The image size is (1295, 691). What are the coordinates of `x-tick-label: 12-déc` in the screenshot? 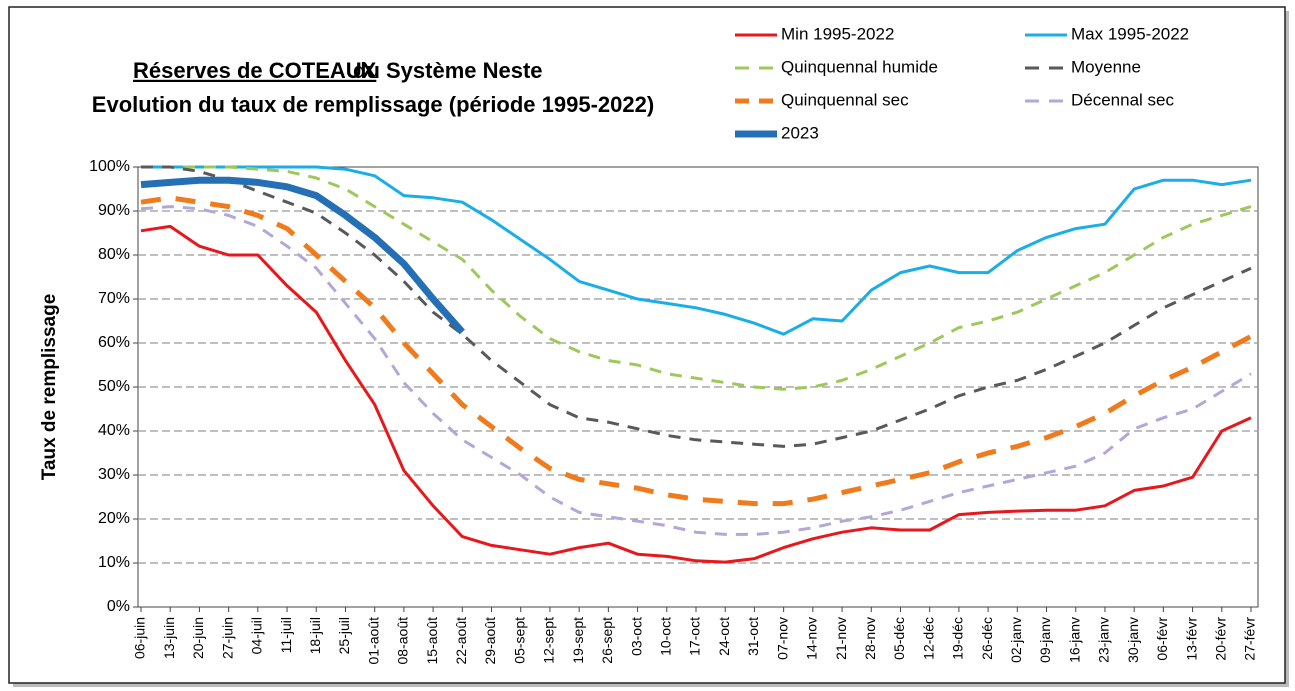 It's located at (928, 638).